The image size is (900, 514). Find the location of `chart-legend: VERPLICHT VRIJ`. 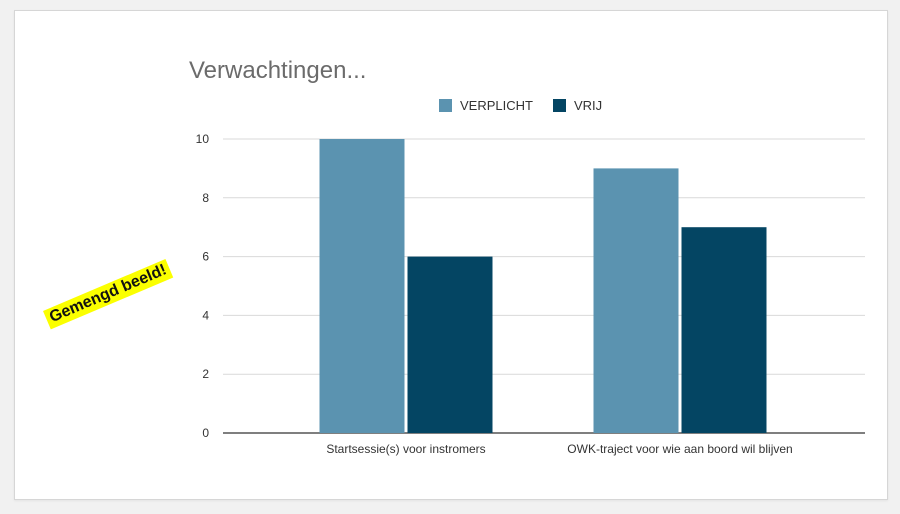

chart-legend: VERPLICHT VRIJ is located at coordinates (530, 105).